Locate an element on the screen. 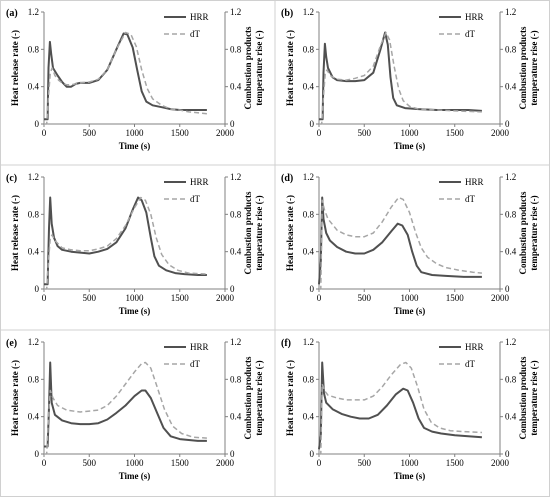  panel-label: (d) is located at coordinates (287, 178).